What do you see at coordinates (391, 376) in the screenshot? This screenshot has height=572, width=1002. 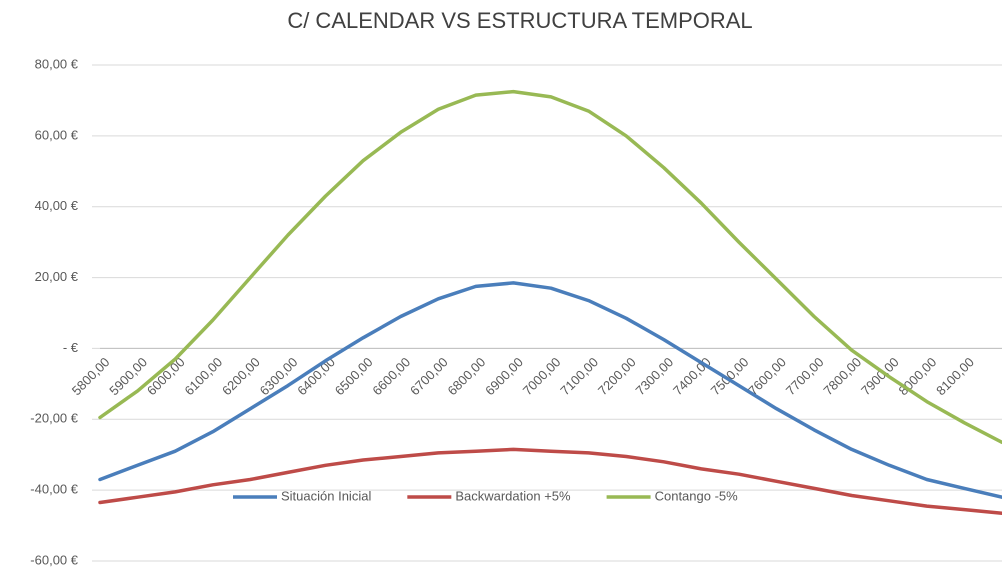 I see `x-tick-label: 6600,00` at bounding box center [391, 376].